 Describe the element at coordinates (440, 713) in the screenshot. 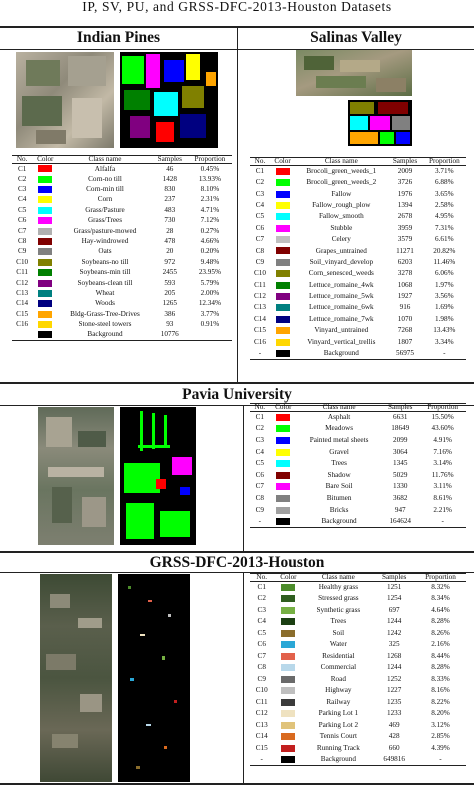

I see `class-proportion: 8.20%` at that location.